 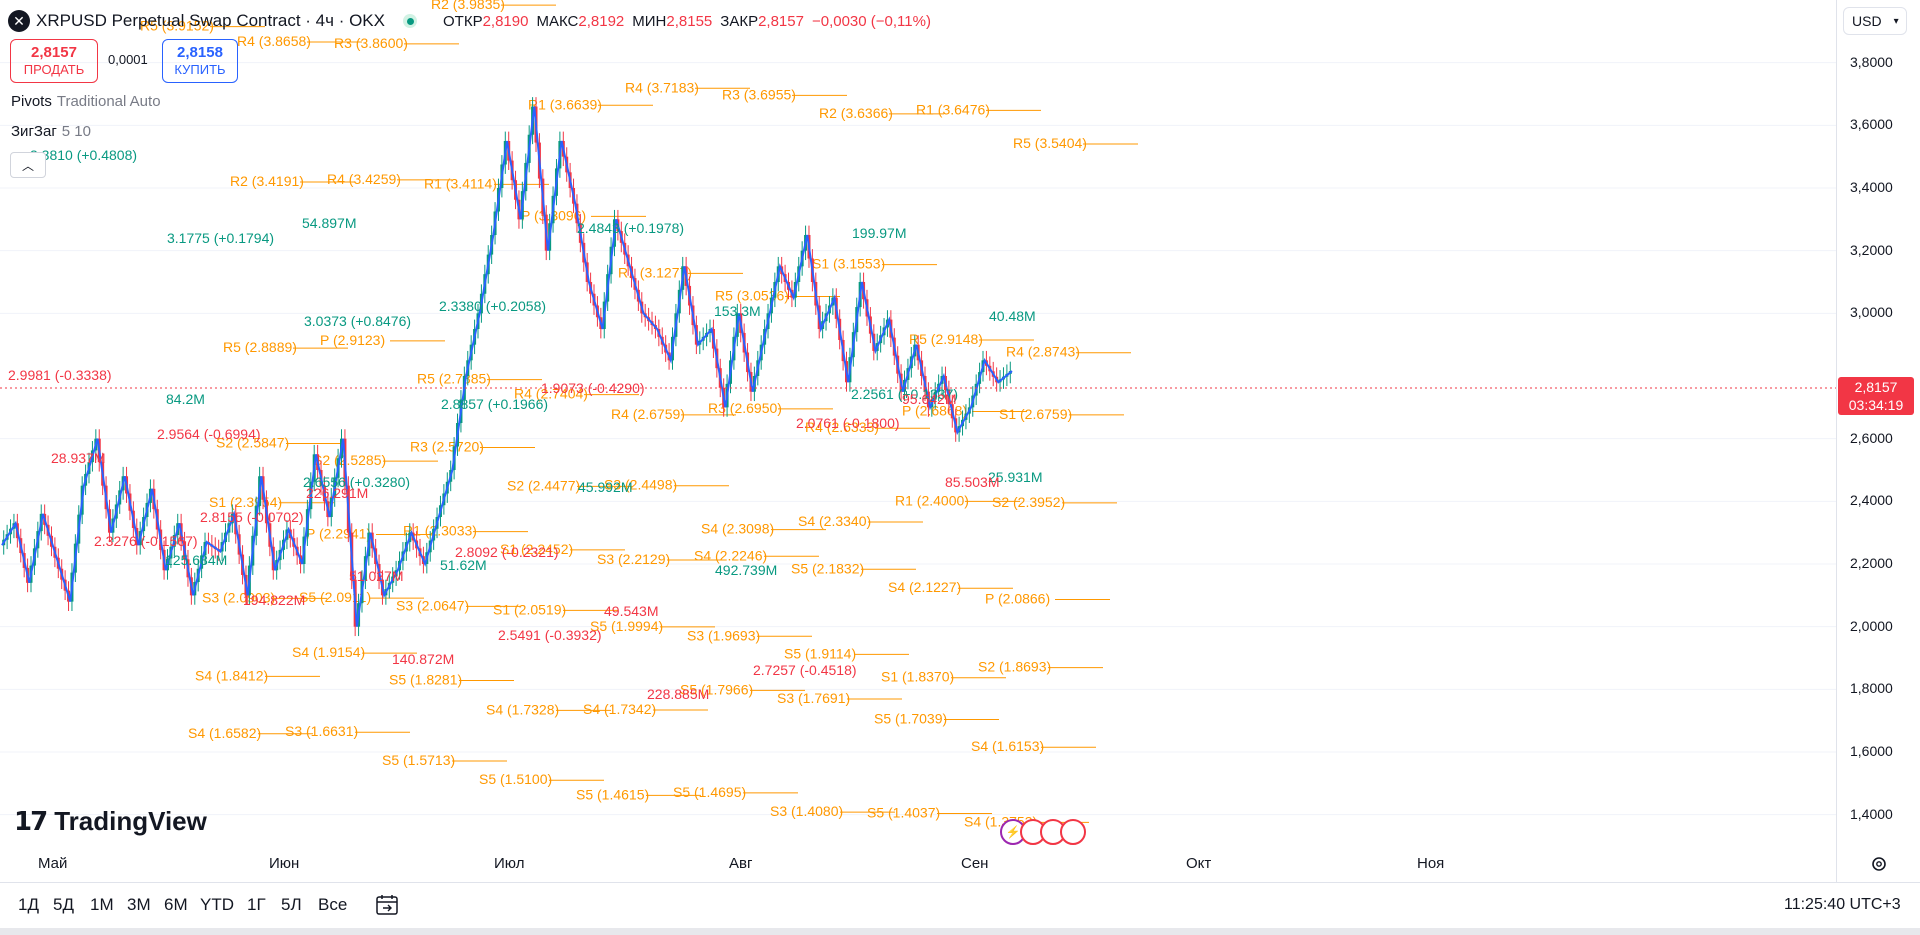 I want to click on pivot-label: S2 (2.4477), so click(x=543, y=485).